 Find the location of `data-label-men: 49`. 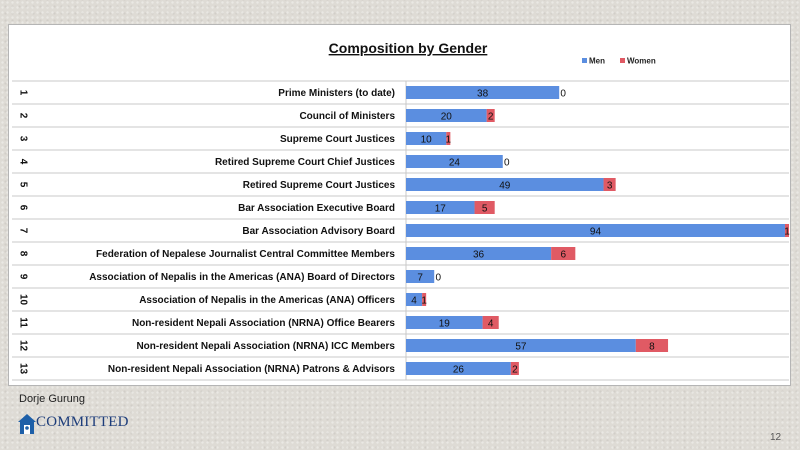

data-label-men: 49 is located at coordinates (505, 186).